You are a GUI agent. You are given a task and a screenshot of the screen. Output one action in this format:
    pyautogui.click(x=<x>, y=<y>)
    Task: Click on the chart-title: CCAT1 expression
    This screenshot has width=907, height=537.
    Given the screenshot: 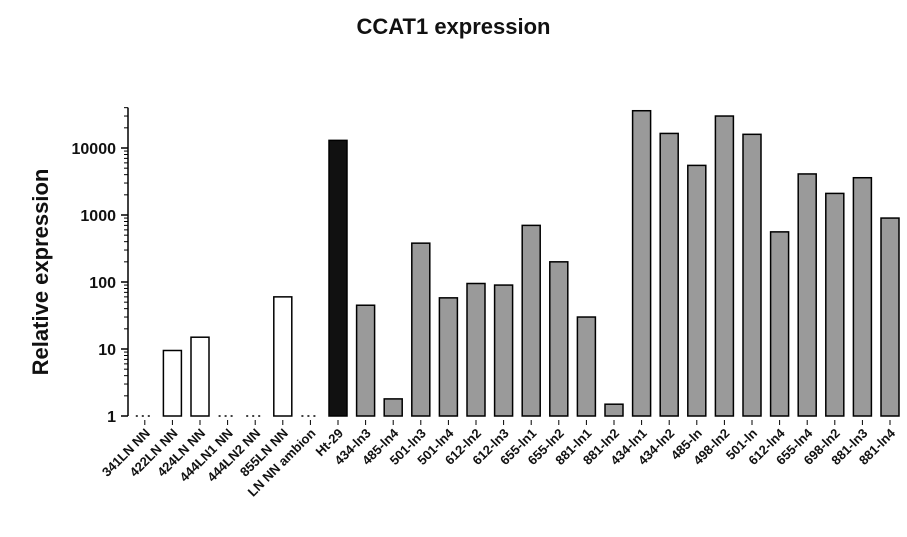 What is the action you would take?
    pyautogui.click(x=453, y=26)
    